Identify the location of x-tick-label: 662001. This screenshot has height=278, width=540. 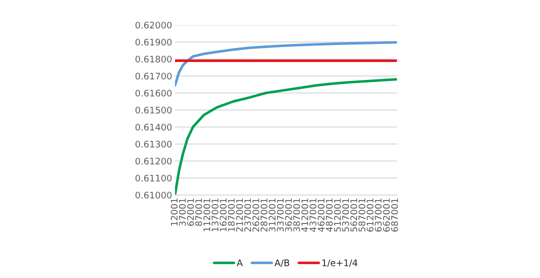
(386, 215).